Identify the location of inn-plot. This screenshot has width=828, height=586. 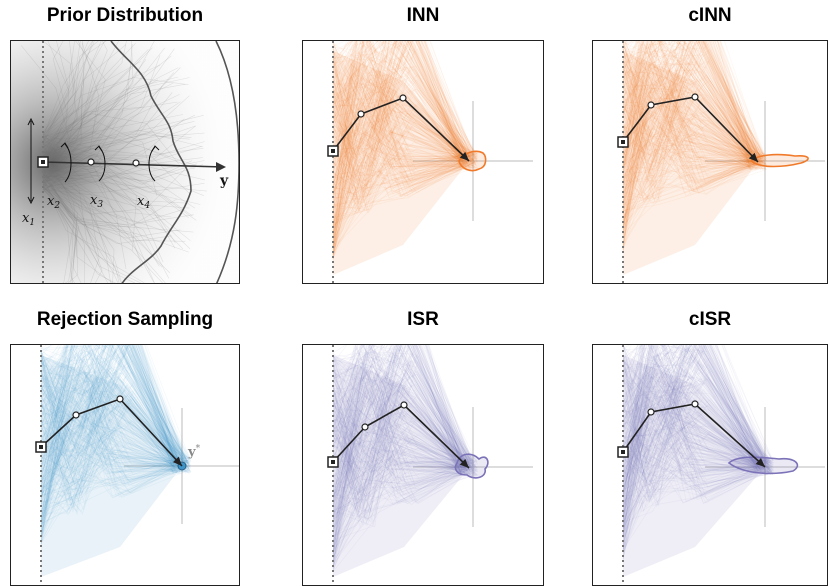
(430, 162).